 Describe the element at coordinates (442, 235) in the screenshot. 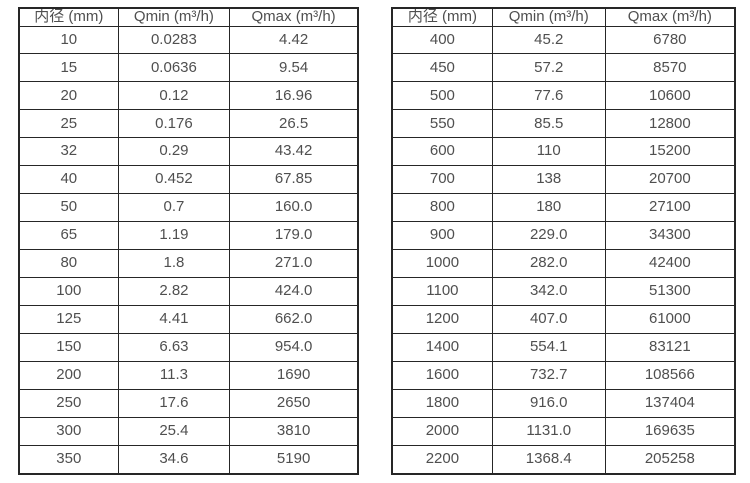

I see `table-cell: 900` at that location.